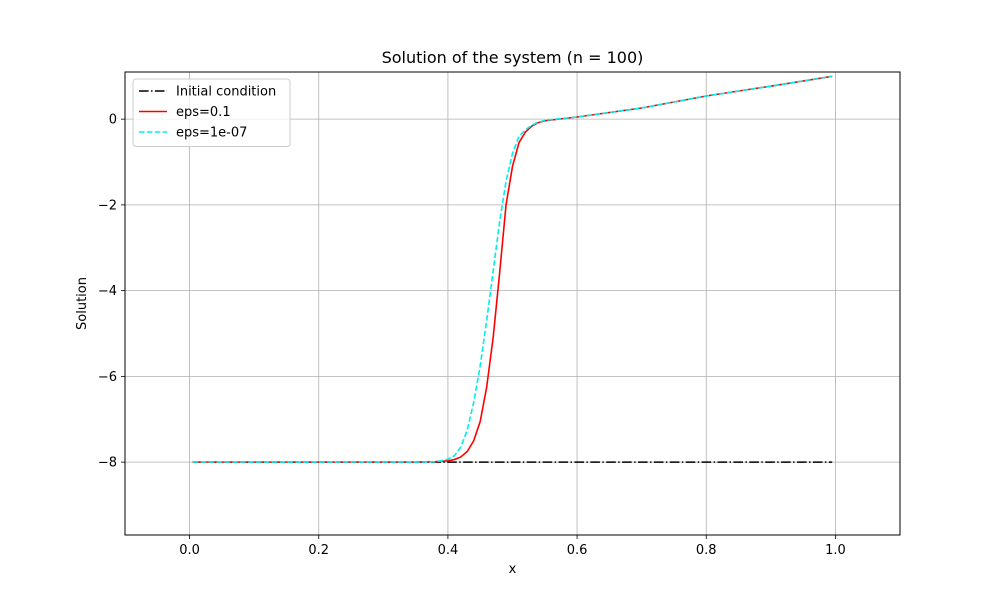 The width and height of the screenshot is (1000, 600). Describe the element at coordinates (82, 303) in the screenshot. I see `y-axis-label: Solution` at that location.